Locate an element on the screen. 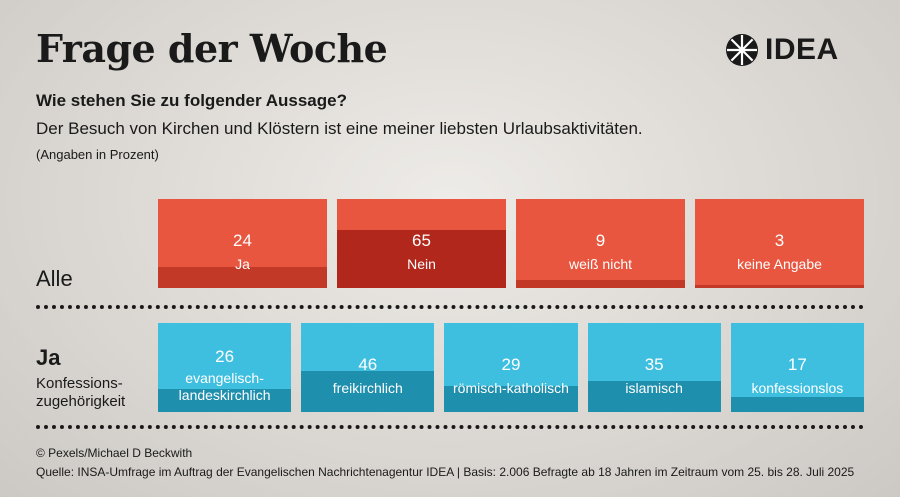 The image size is (900, 497). answer-box: 9 weiß nicht is located at coordinates (600, 243).